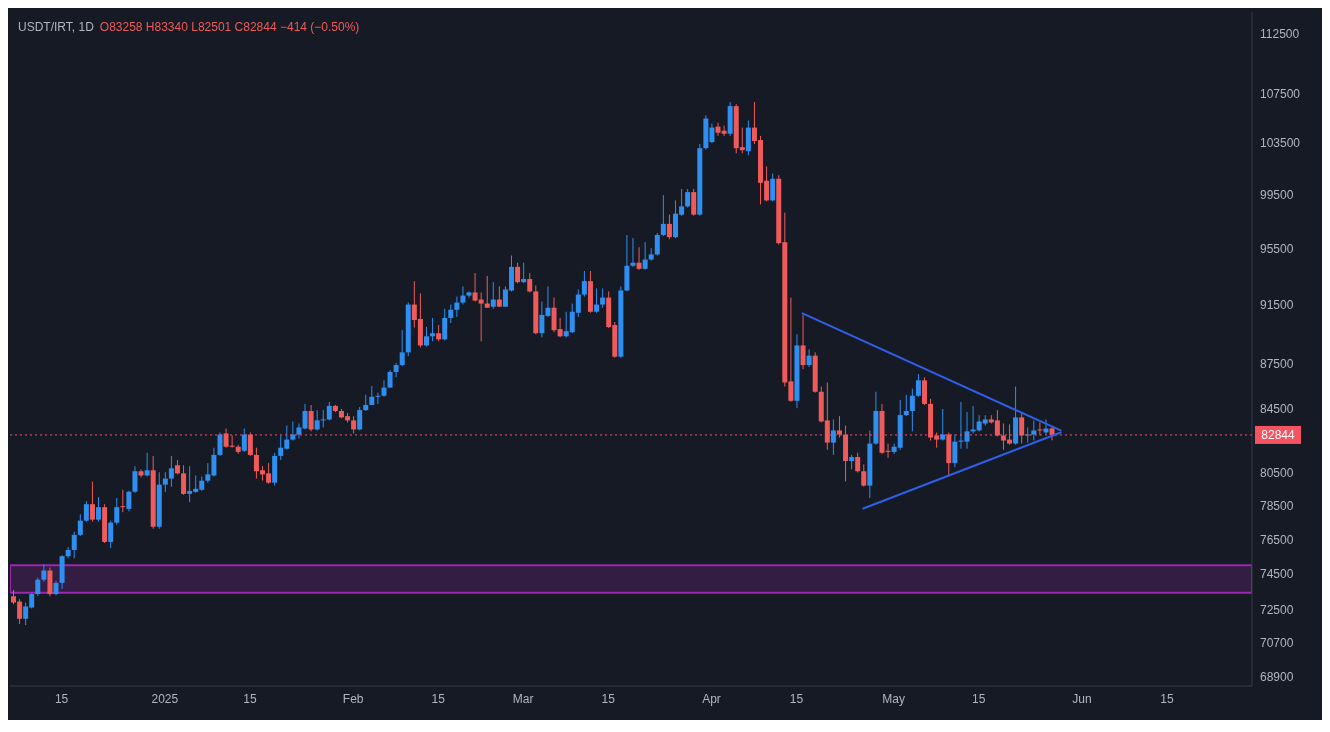 This screenshot has height=732, width=1330. What do you see at coordinates (1280, 143) in the screenshot?
I see `y-tick-label: 103500` at bounding box center [1280, 143].